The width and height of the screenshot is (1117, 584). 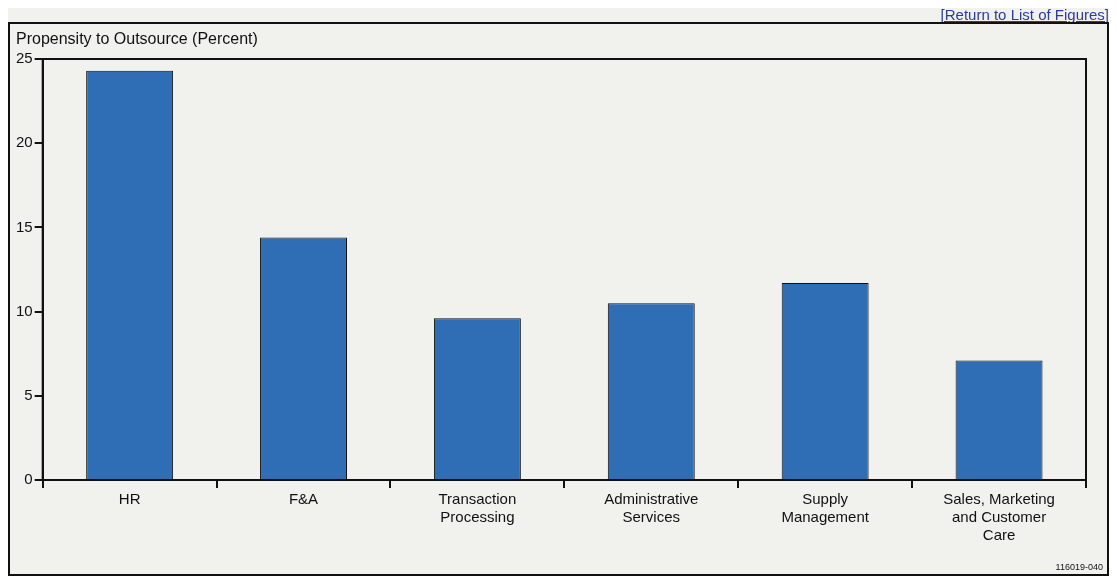 I want to click on x-tick-label: F&A, so click(x=303, y=499).